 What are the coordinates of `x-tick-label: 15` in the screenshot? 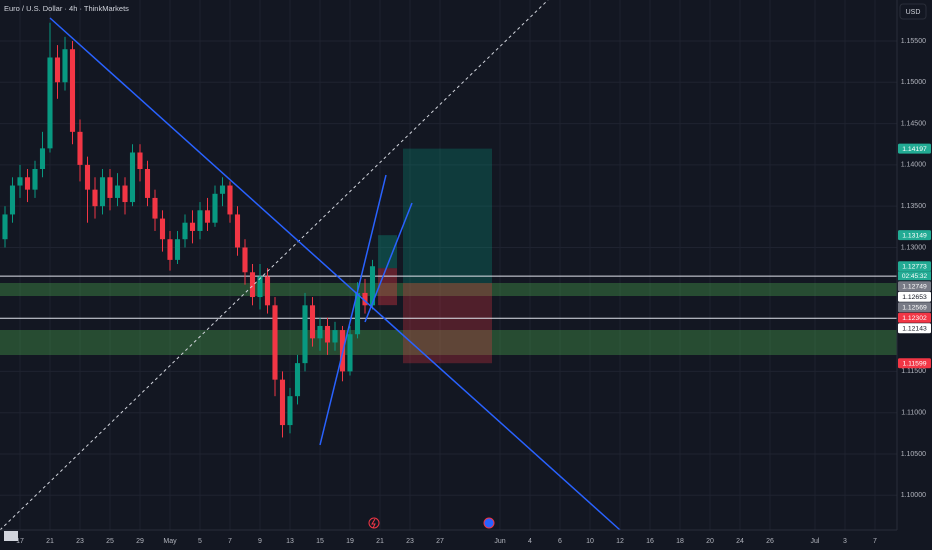 It's located at (320, 541).